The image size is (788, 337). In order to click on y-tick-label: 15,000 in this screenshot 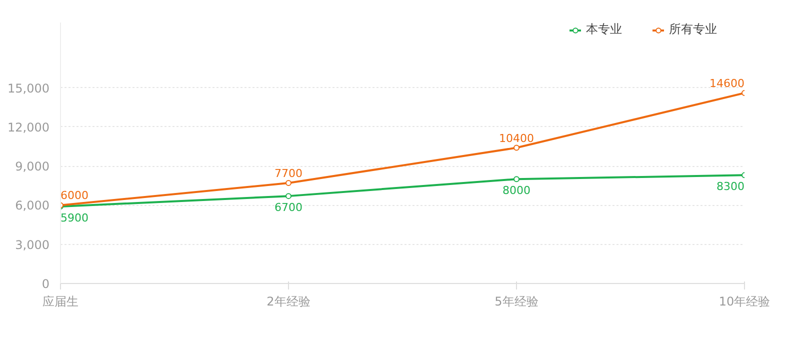, I will do `click(29, 88)`.